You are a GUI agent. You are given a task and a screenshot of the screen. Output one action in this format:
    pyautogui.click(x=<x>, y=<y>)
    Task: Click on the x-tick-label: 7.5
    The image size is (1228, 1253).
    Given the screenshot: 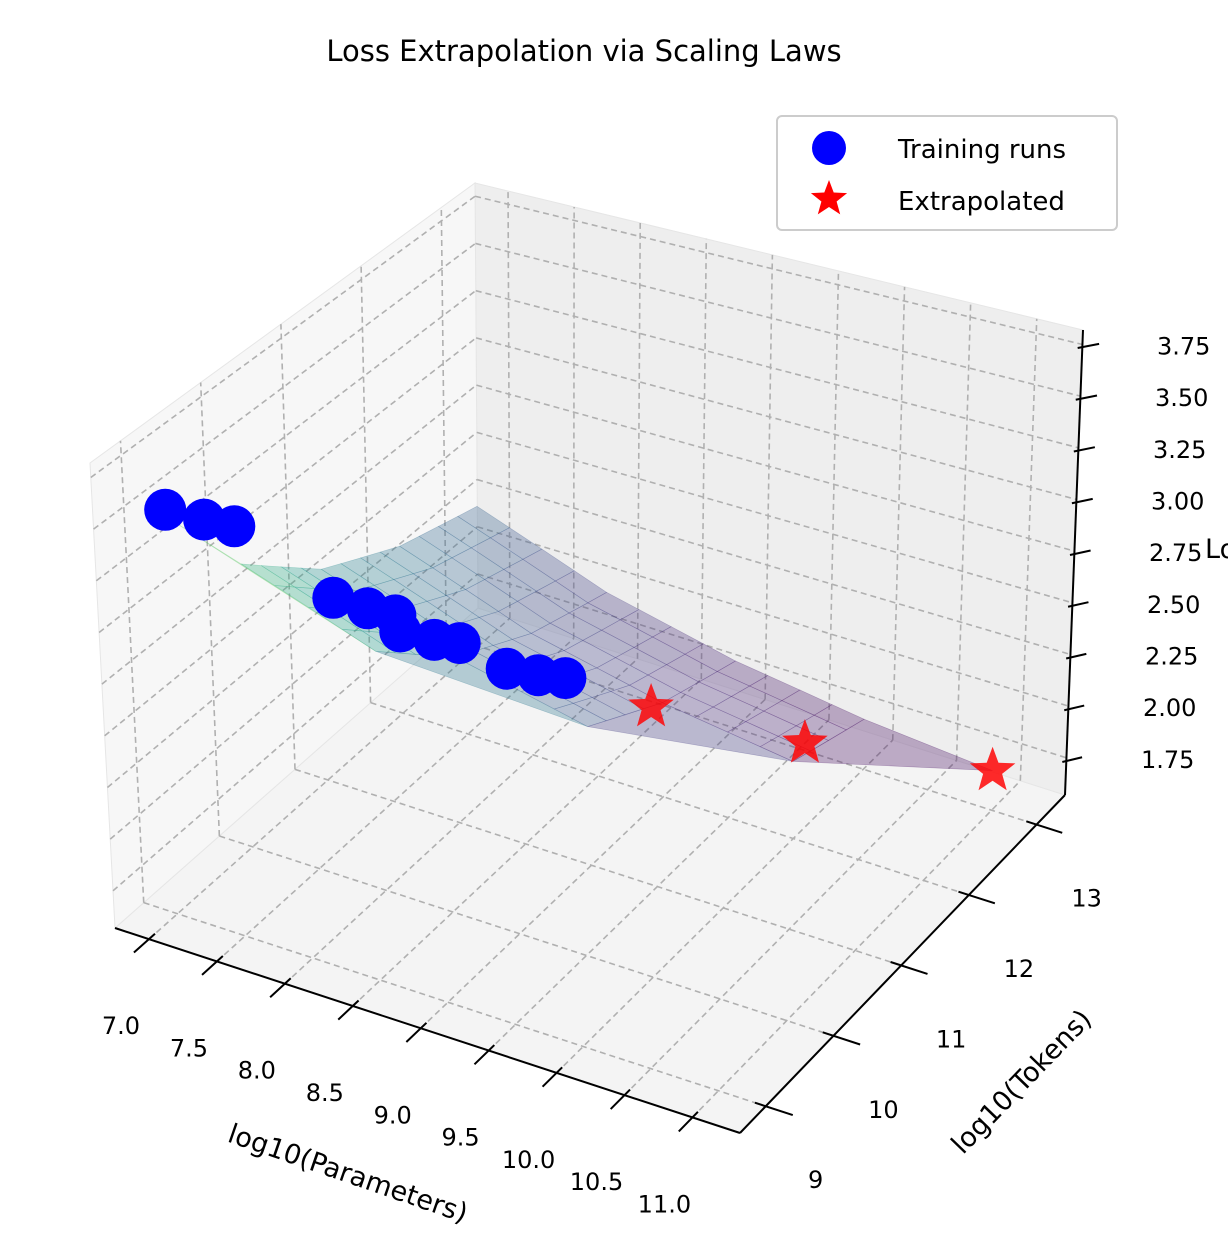 What is the action you would take?
    pyautogui.click(x=189, y=1048)
    